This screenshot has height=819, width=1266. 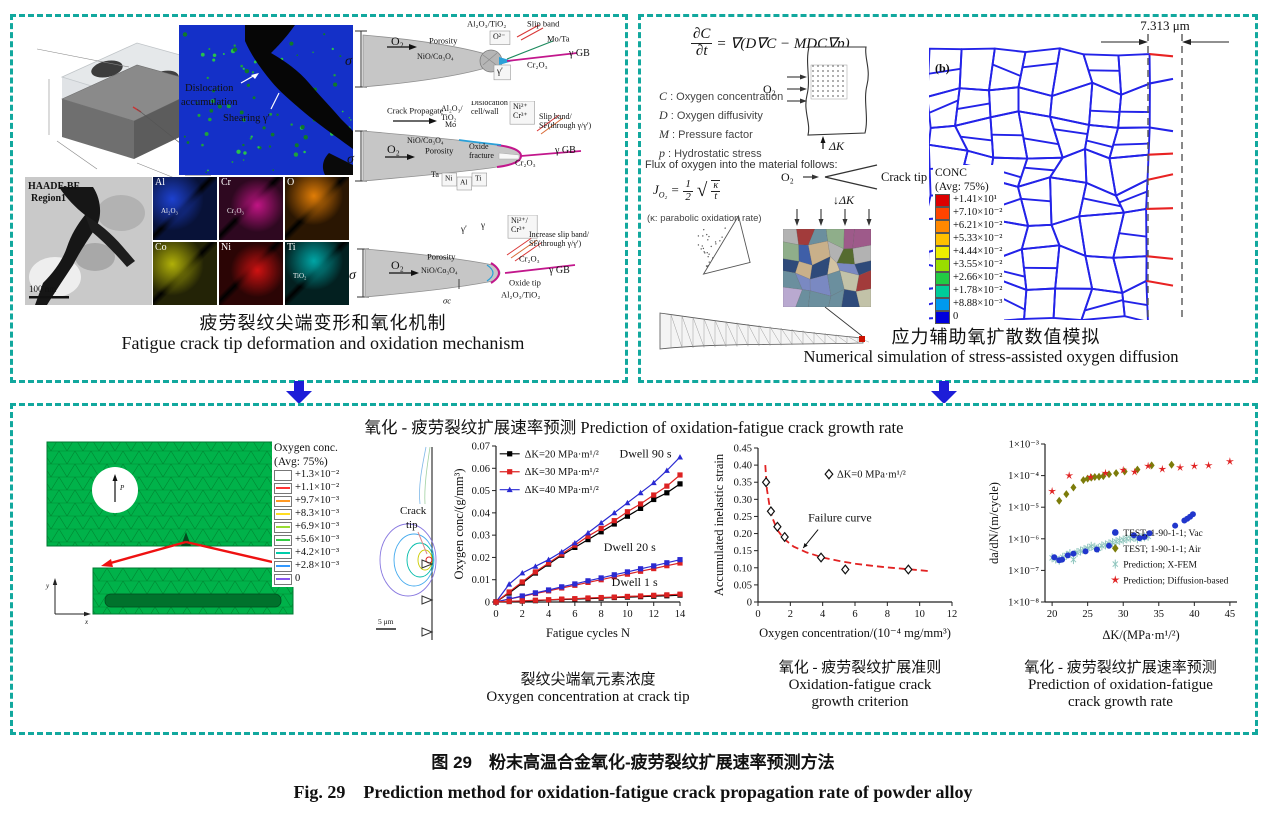 I want to click on svg-text: 0.35, so click(x=743, y=483).